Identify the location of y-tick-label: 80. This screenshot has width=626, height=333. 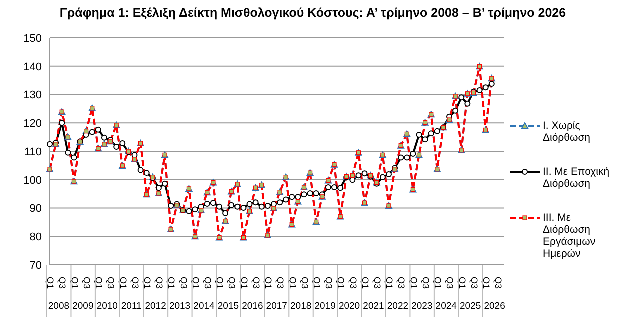
(36, 238).